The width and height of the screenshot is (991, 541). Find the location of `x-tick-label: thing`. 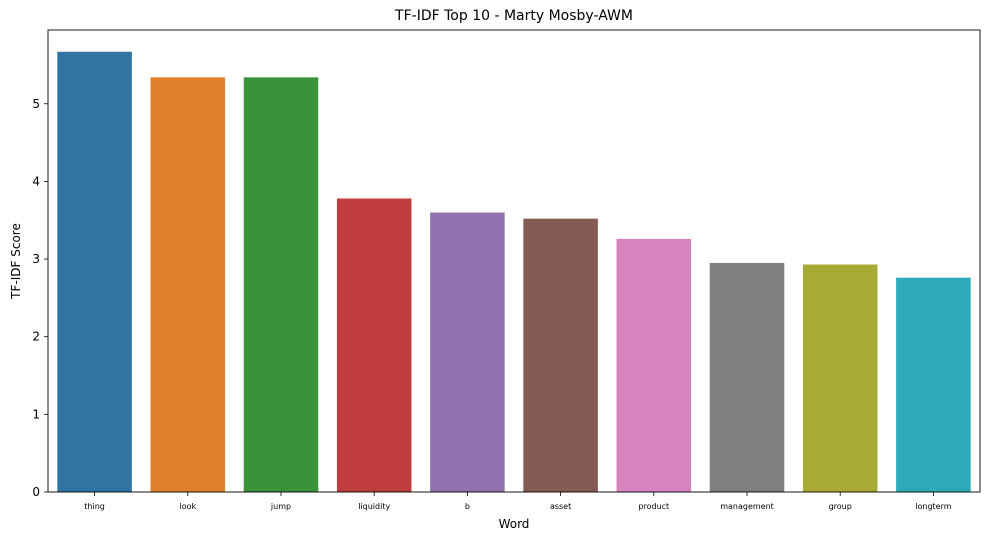

x-tick-label: thing is located at coordinates (94, 506).